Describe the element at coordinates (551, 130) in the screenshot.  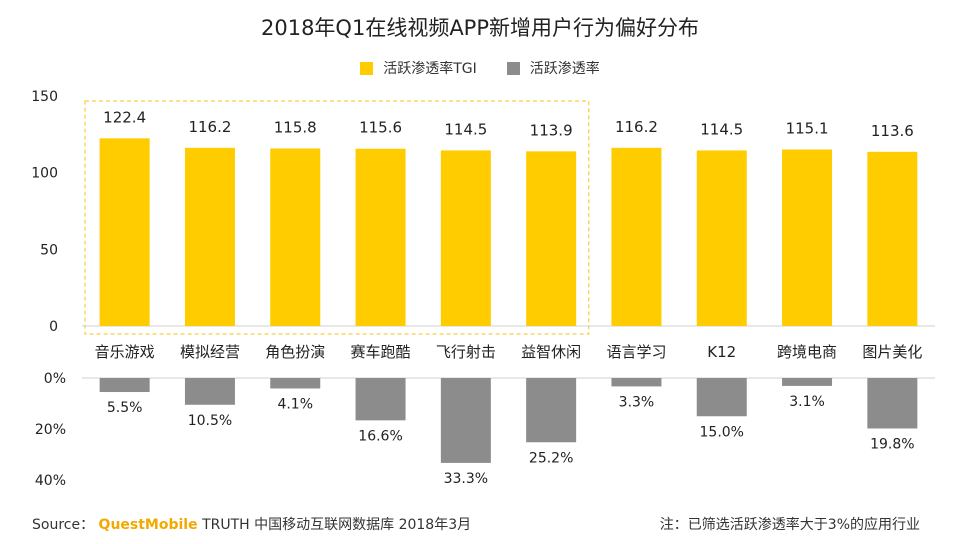
I see `tgi-value-label: 113.9` at that location.